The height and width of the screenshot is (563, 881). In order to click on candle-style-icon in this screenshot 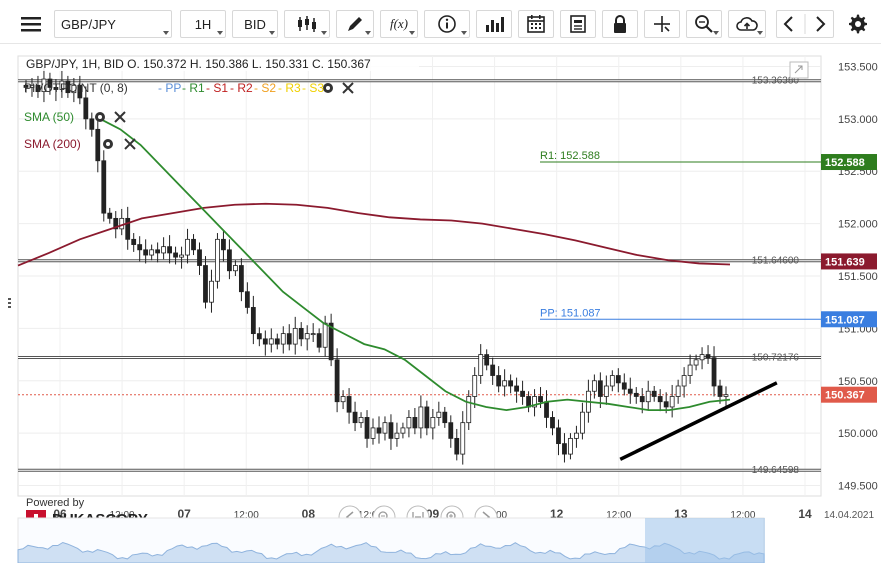, I will do `click(307, 24)`.